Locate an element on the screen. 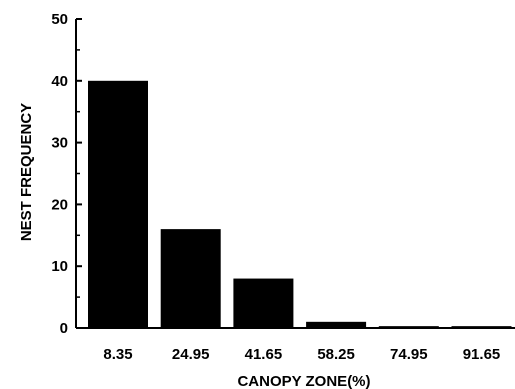  x-tick-label: 91.65 is located at coordinates (482, 354).